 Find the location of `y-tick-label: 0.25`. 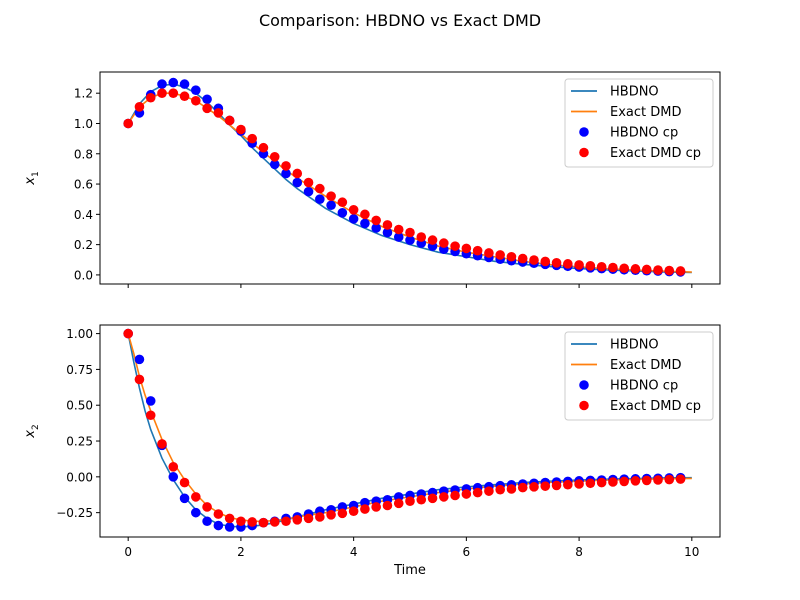

y-tick-label: 0.25 is located at coordinates (79, 442).